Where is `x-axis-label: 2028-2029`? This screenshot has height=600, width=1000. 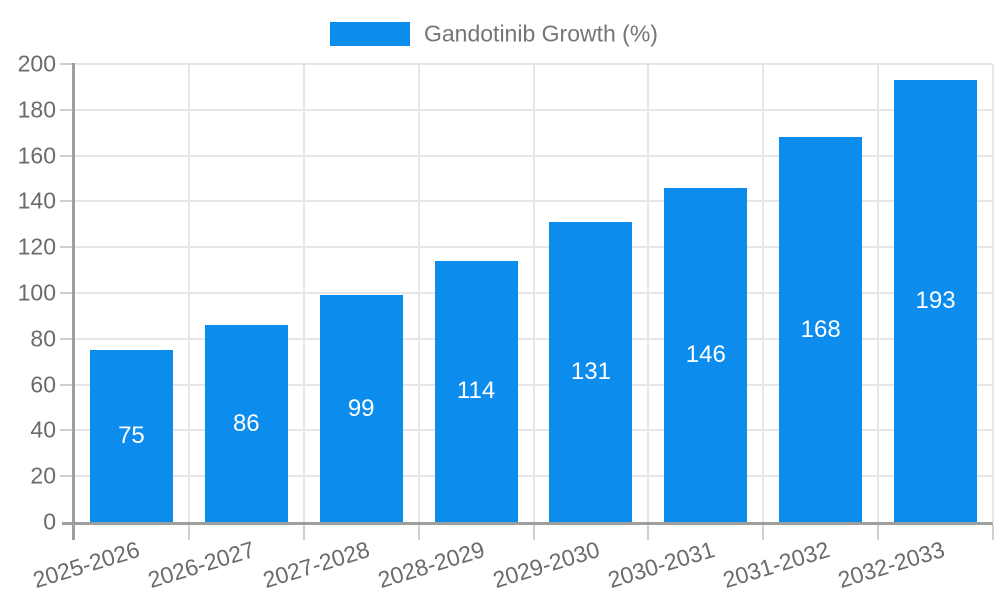
x-axis-label: 2028-2029 is located at coordinates (431, 565).